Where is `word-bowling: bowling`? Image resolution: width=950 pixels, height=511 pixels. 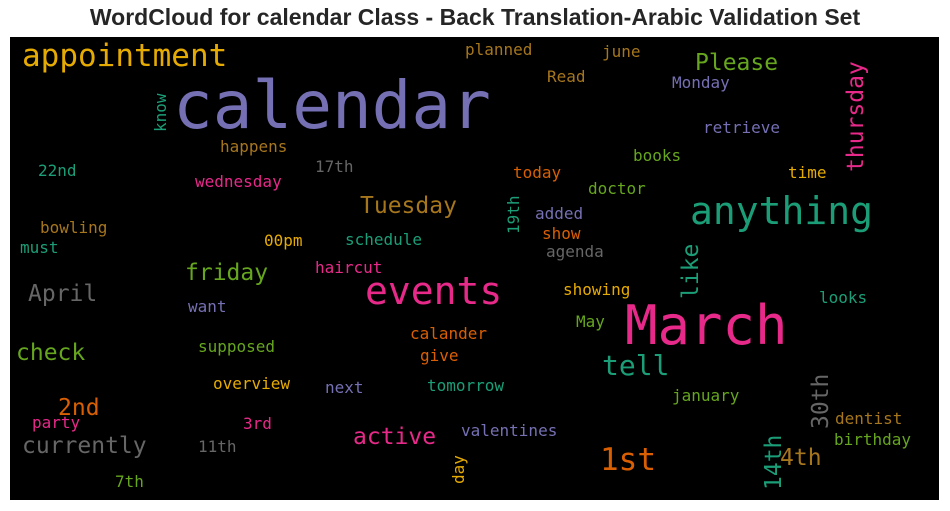
word-bowling: bowling is located at coordinates (74, 227).